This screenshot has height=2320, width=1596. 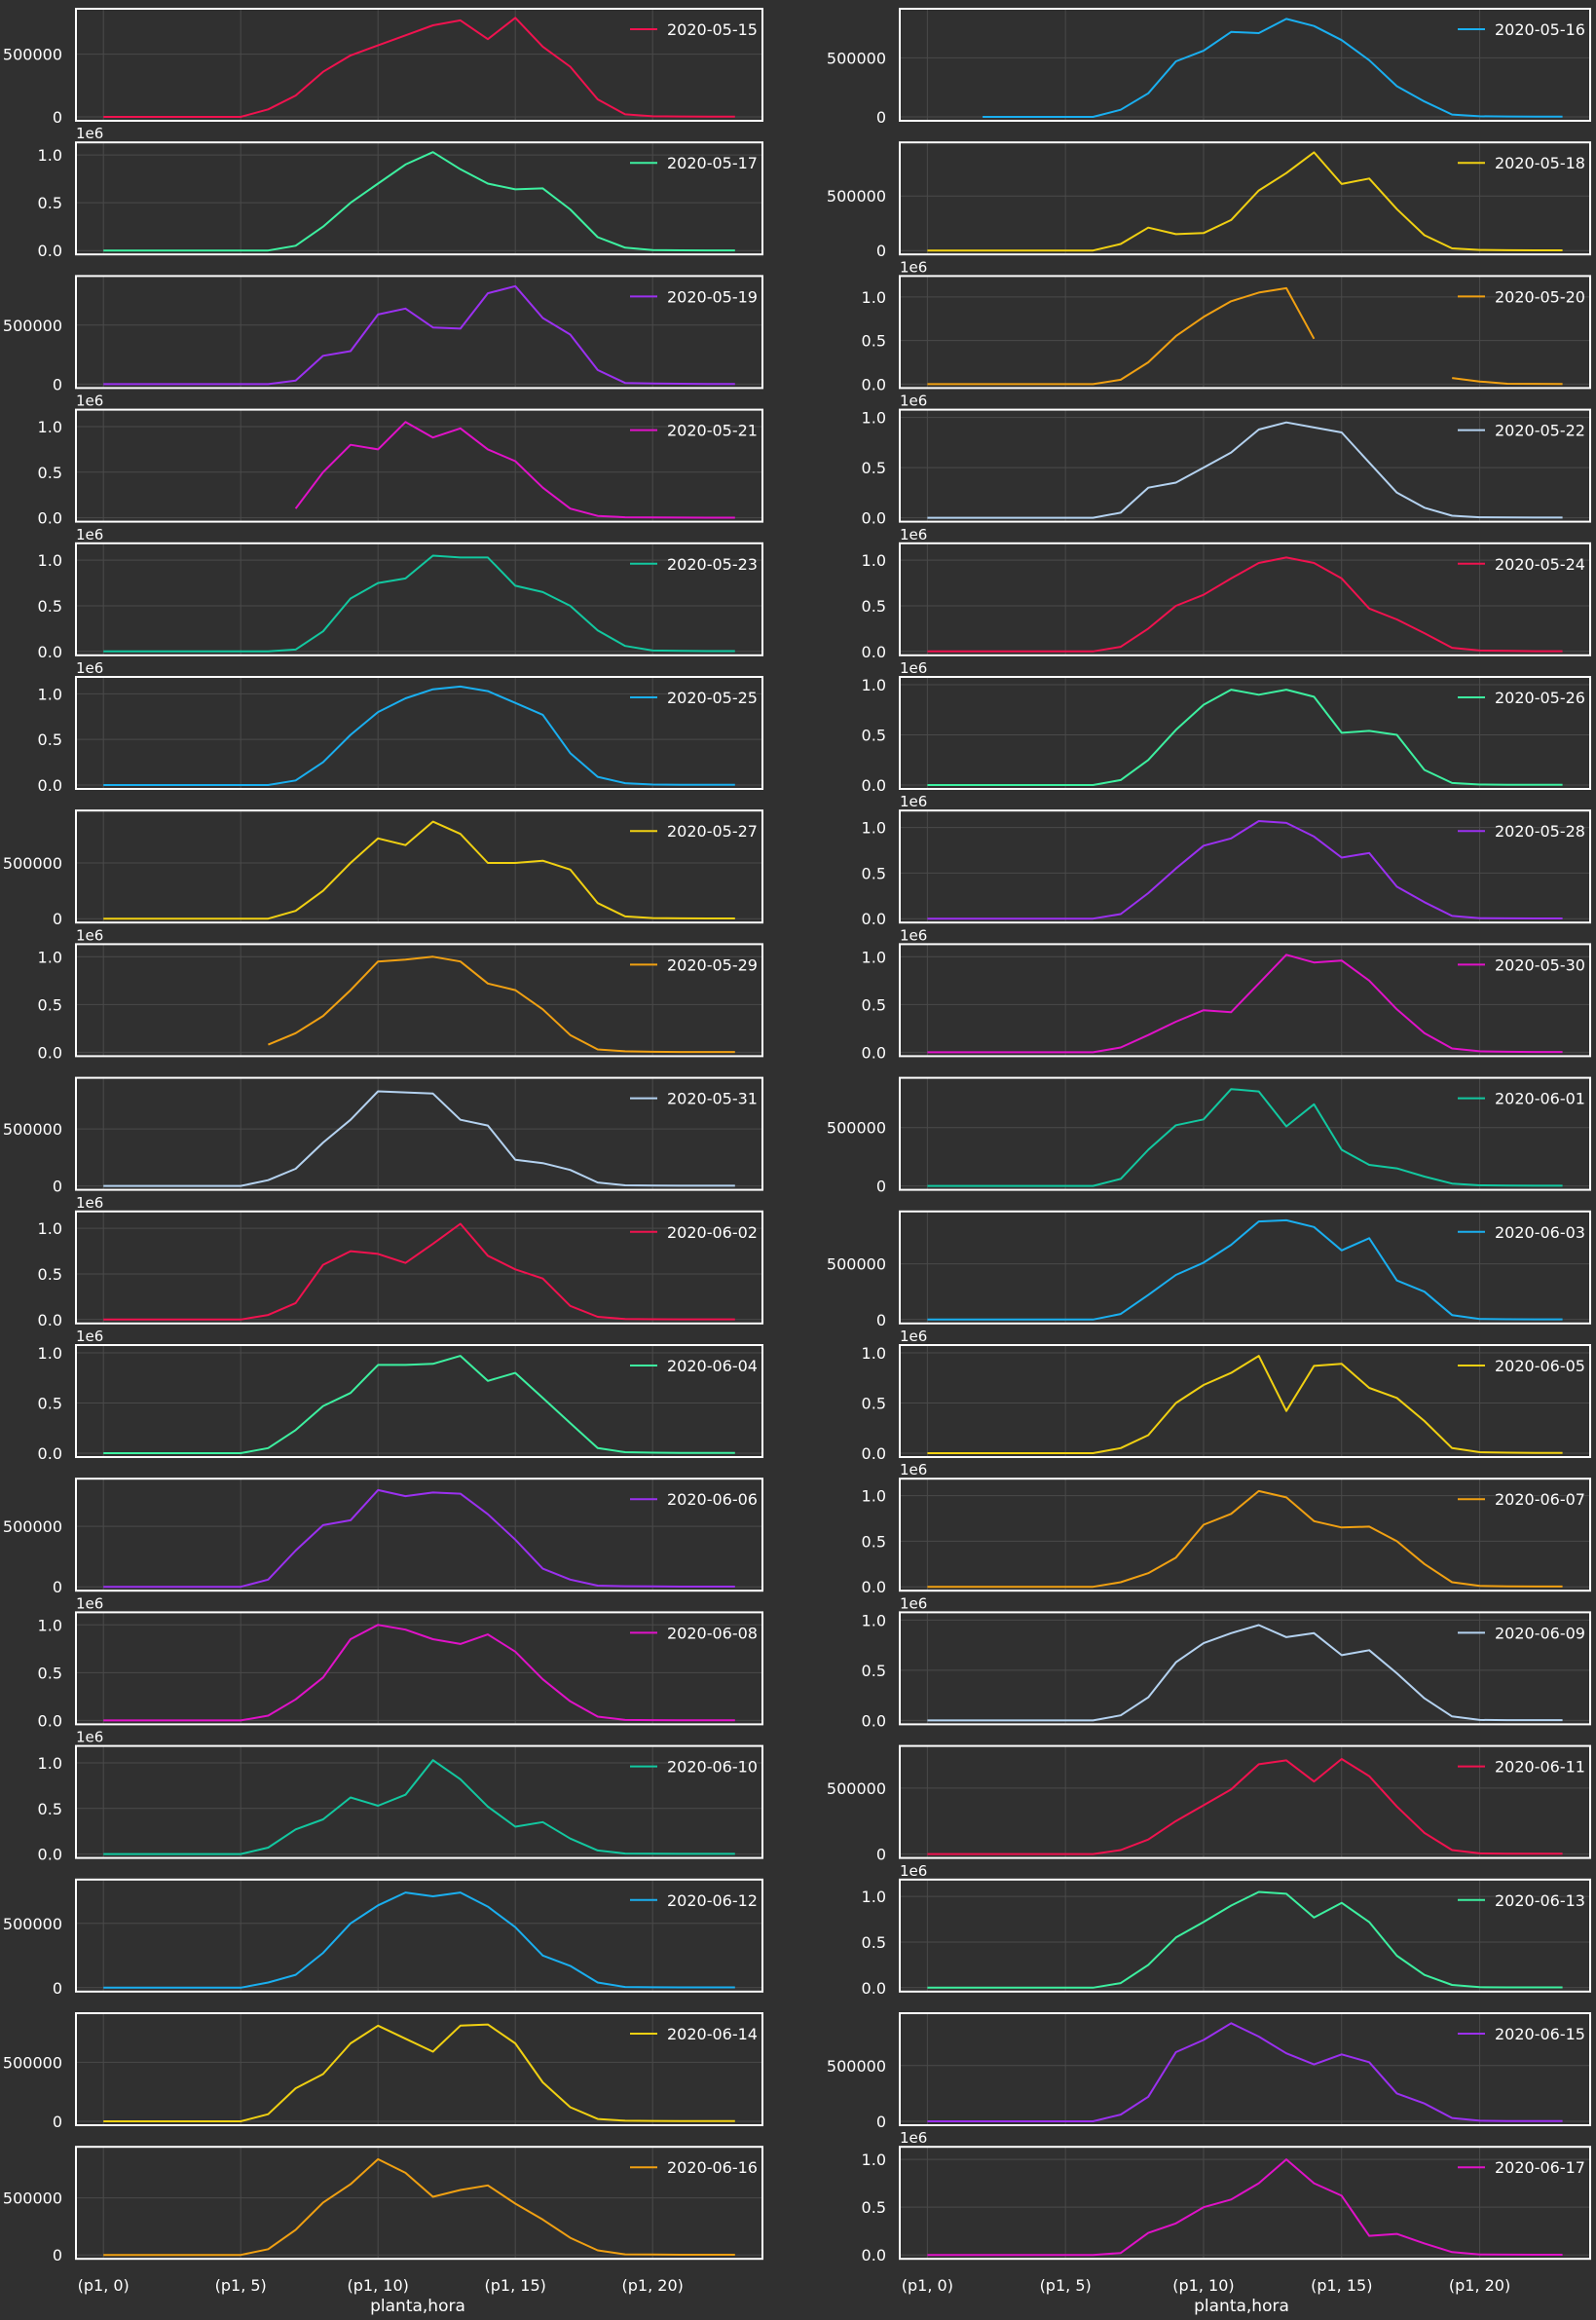 I want to click on panel-2020-06-05: 0.0 0.5 1.0 1e6 2020-06-05, so click(x=1226, y=1396).